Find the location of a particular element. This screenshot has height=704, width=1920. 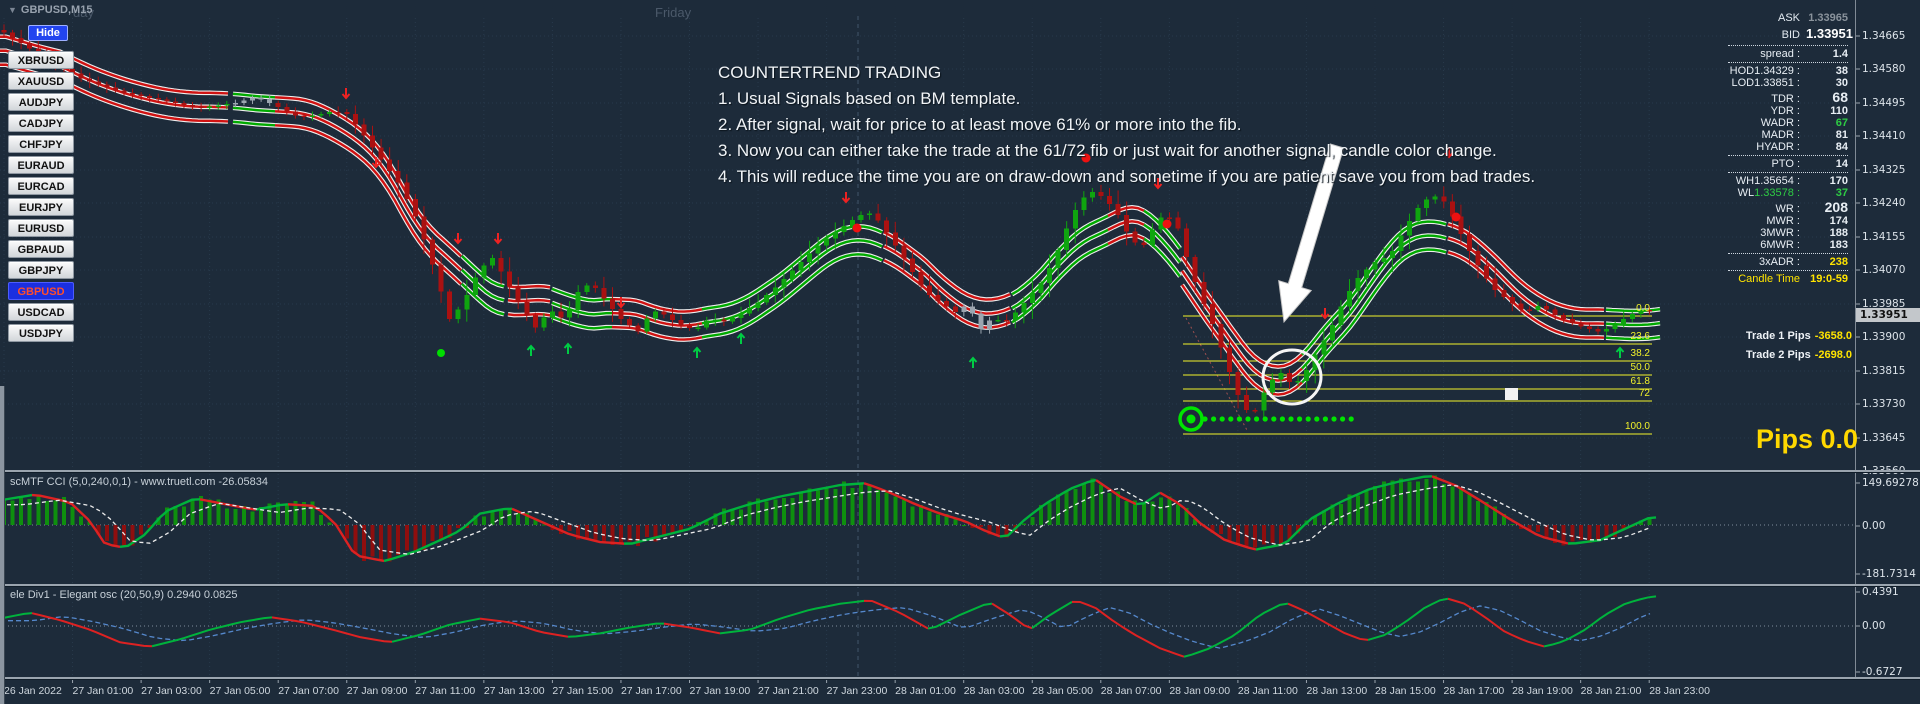

symbol-button-xbrusd: XBRUSD is located at coordinates (41, 60).